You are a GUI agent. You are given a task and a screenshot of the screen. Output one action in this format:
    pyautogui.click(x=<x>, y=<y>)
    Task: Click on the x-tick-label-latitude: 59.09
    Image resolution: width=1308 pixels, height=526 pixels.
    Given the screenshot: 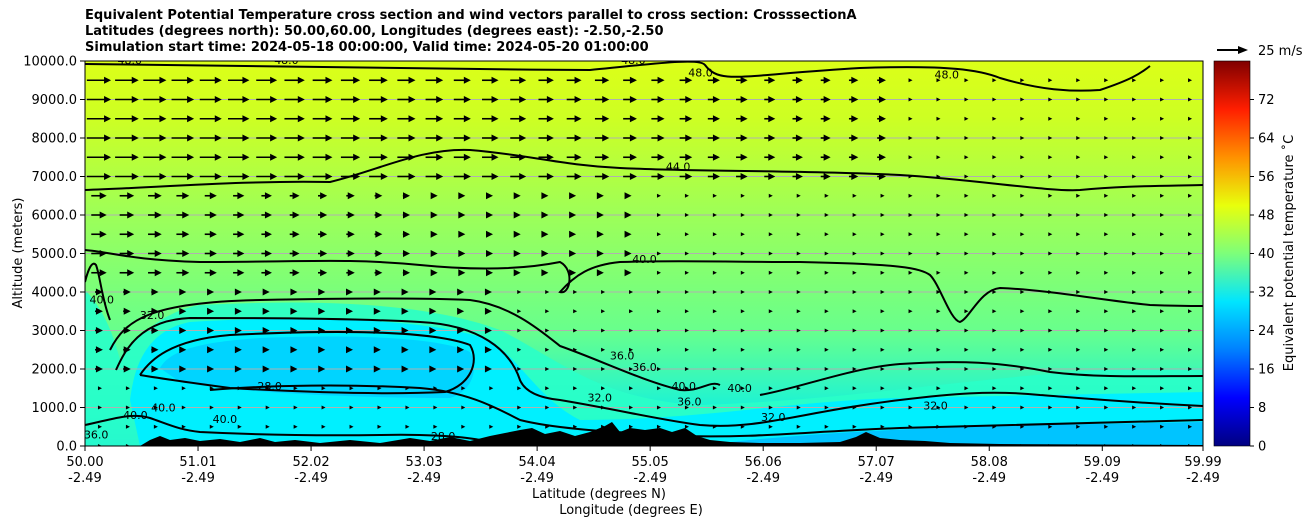 What is the action you would take?
    pyautogui.click(x=1102, y=462)
    